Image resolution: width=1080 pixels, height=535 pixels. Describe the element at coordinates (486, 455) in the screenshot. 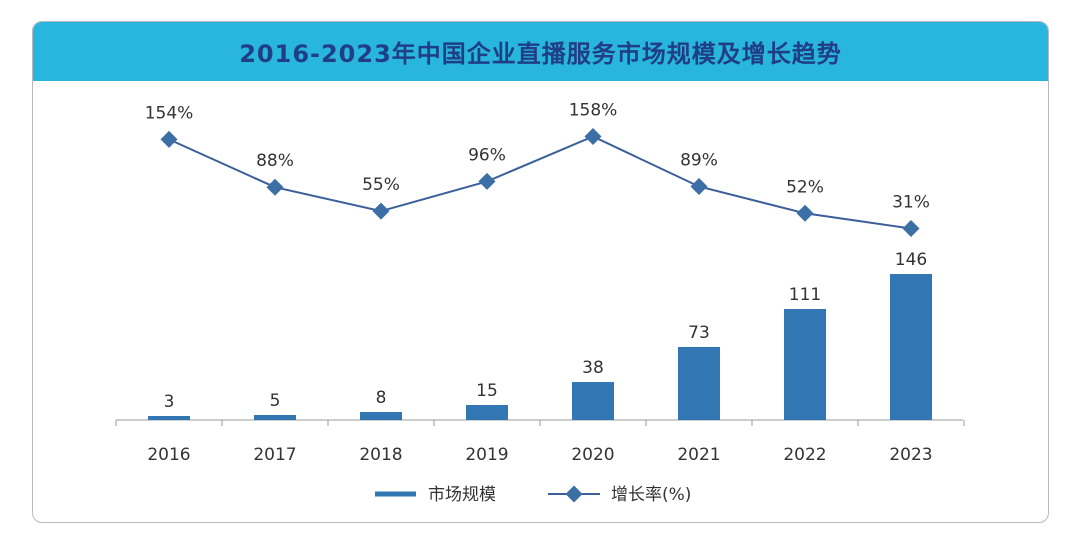

I see `category-label-2019: 2019` at that location.